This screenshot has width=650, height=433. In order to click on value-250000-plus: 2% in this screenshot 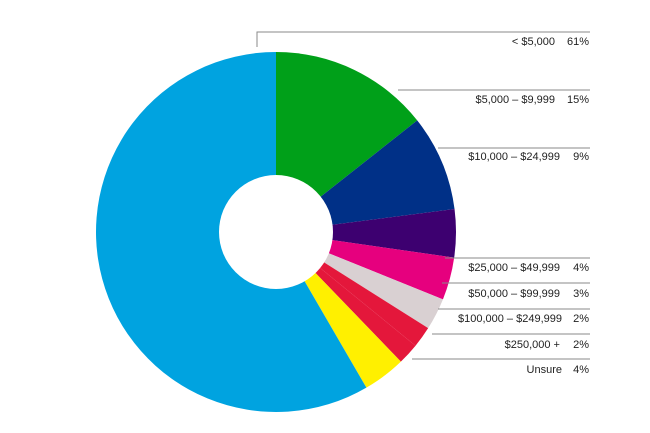, I will do `click(581, 345)`.